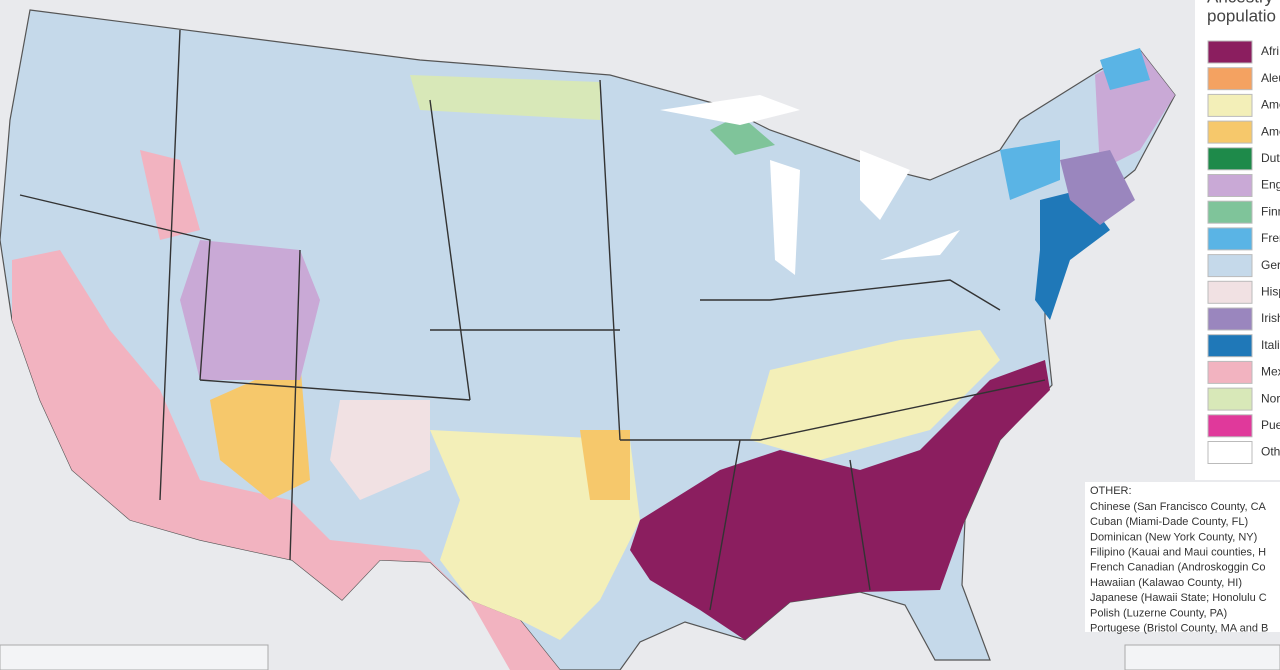 Image resolution: width=1280 pixels, height=670 pixels. What do you see at coordinates (250, 310) in the screenshot?
I see `region-english` at bounding box center [250, 310].